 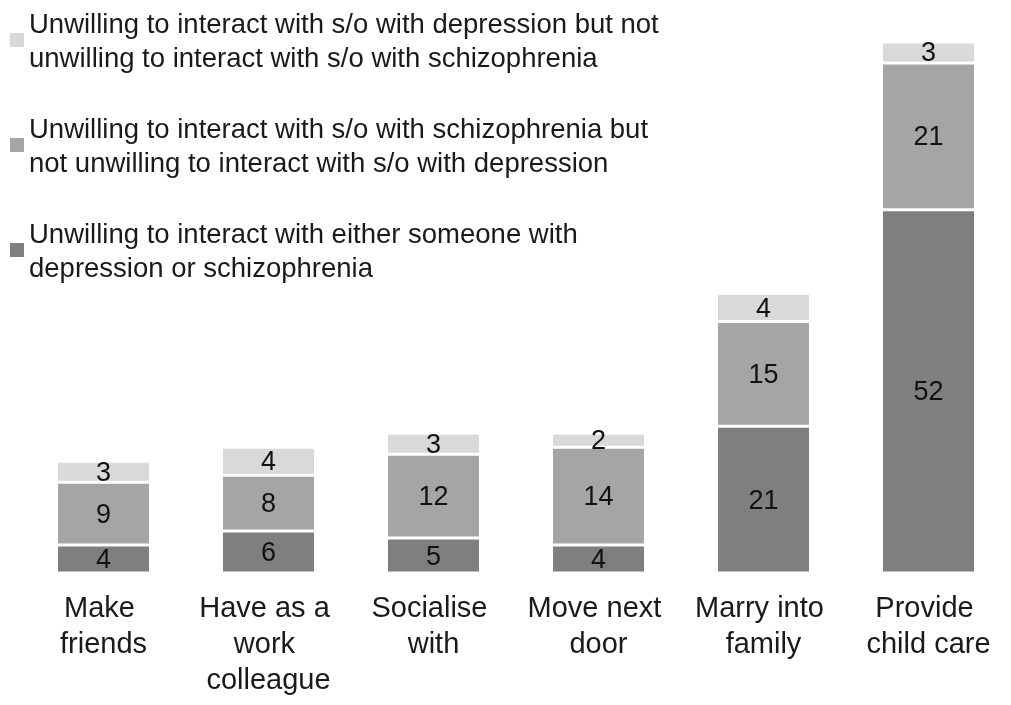 What do you see at coordinates (303, 250) in the screenshot?
I see `legend-label: Unwilling to interact with either someone with depression or schizophrenia` at bounding box center [303, 250].